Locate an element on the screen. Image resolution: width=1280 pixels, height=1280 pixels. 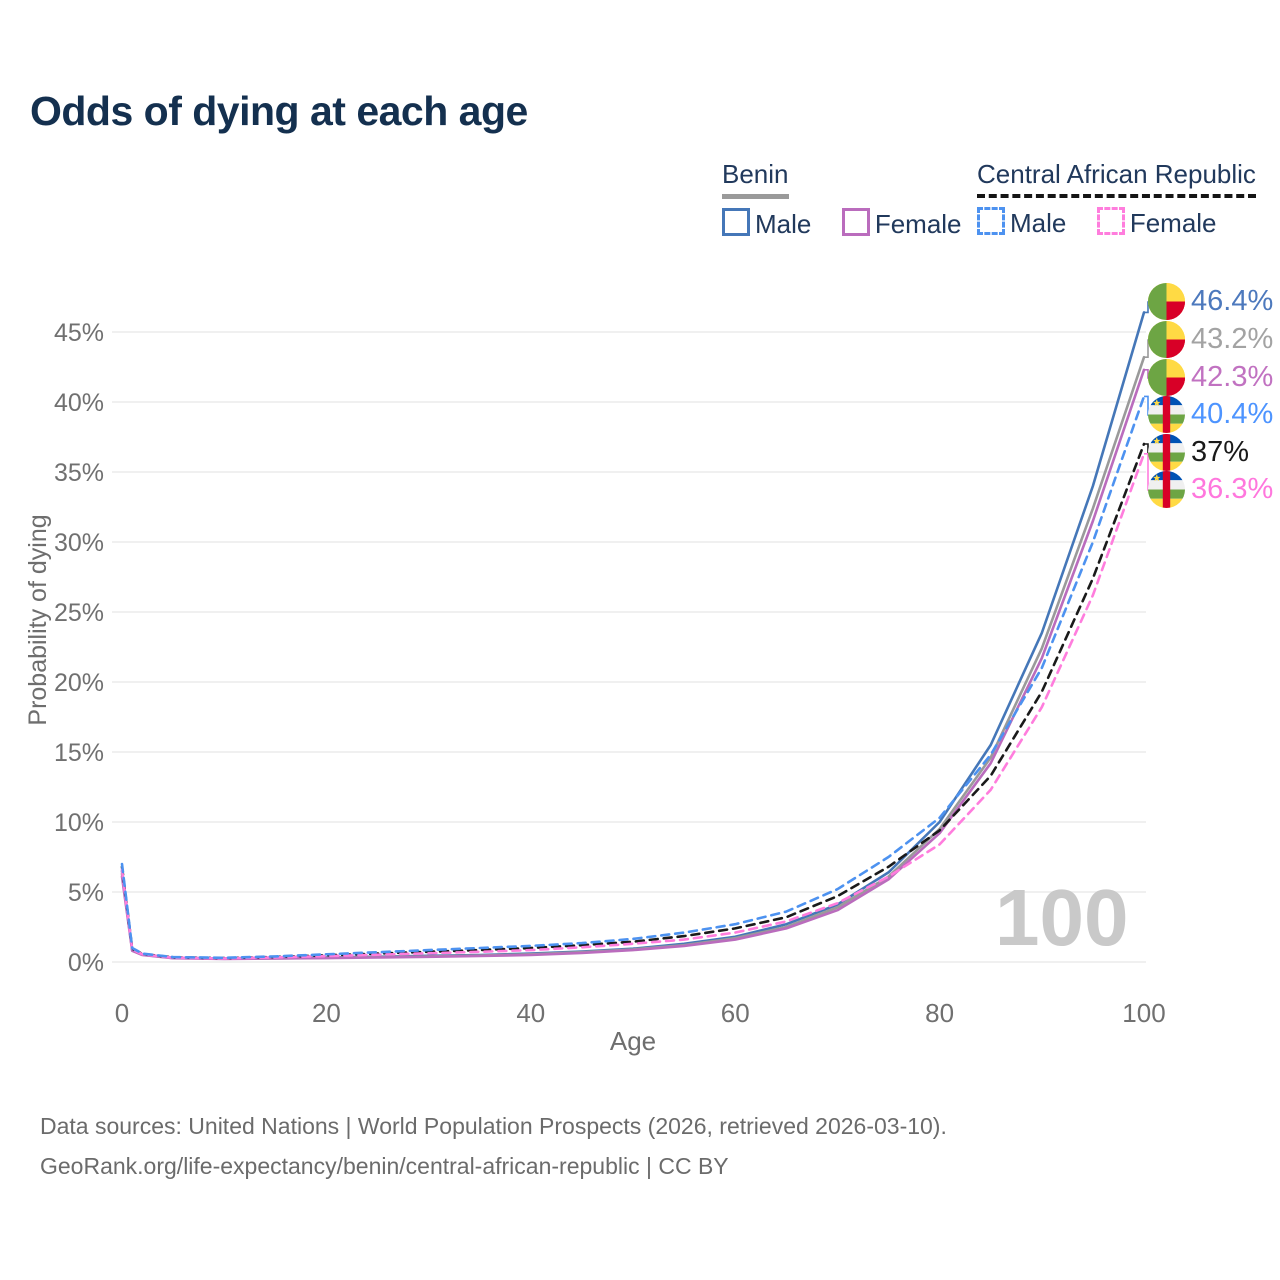
y-tick-label: 20% is located at coordinates (79, 683).